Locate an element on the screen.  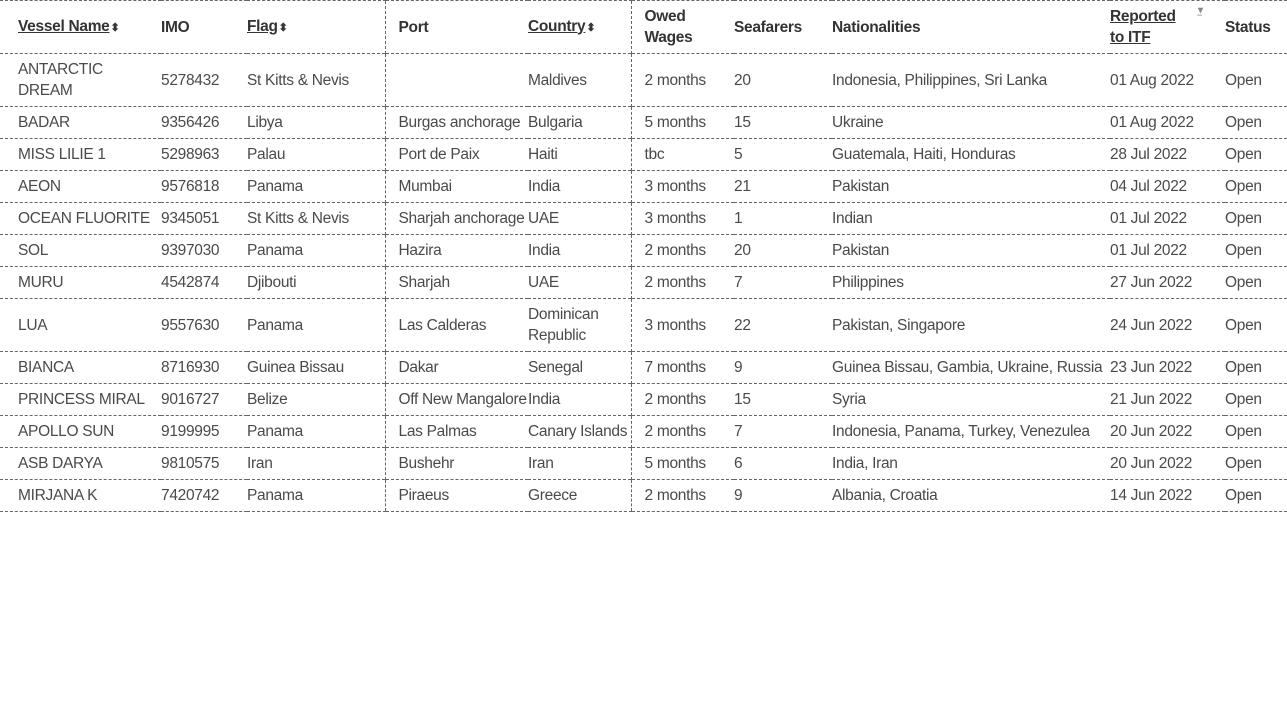
cell-imo: 9199995 is located at coordinates (204, 431).